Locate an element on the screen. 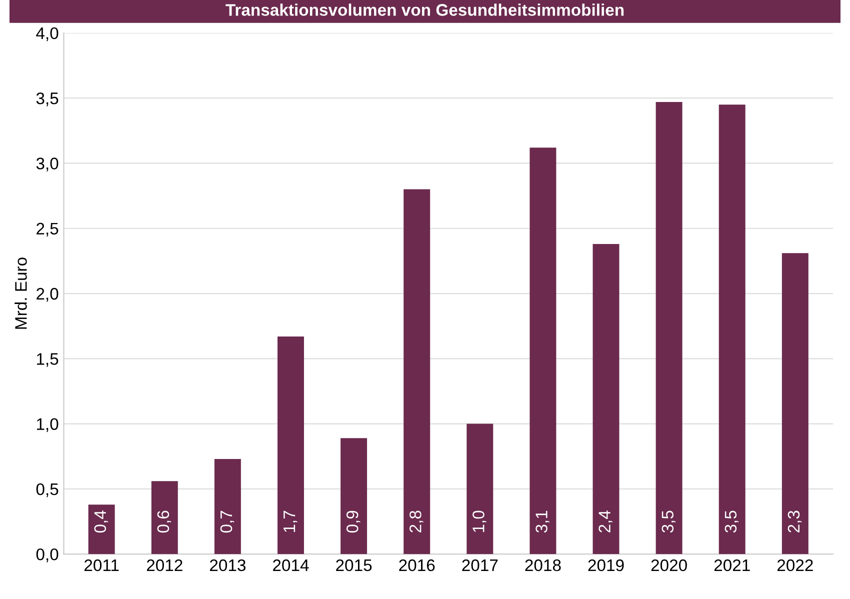  x-tick-label: 2017 is located at coordinates (480, 565).